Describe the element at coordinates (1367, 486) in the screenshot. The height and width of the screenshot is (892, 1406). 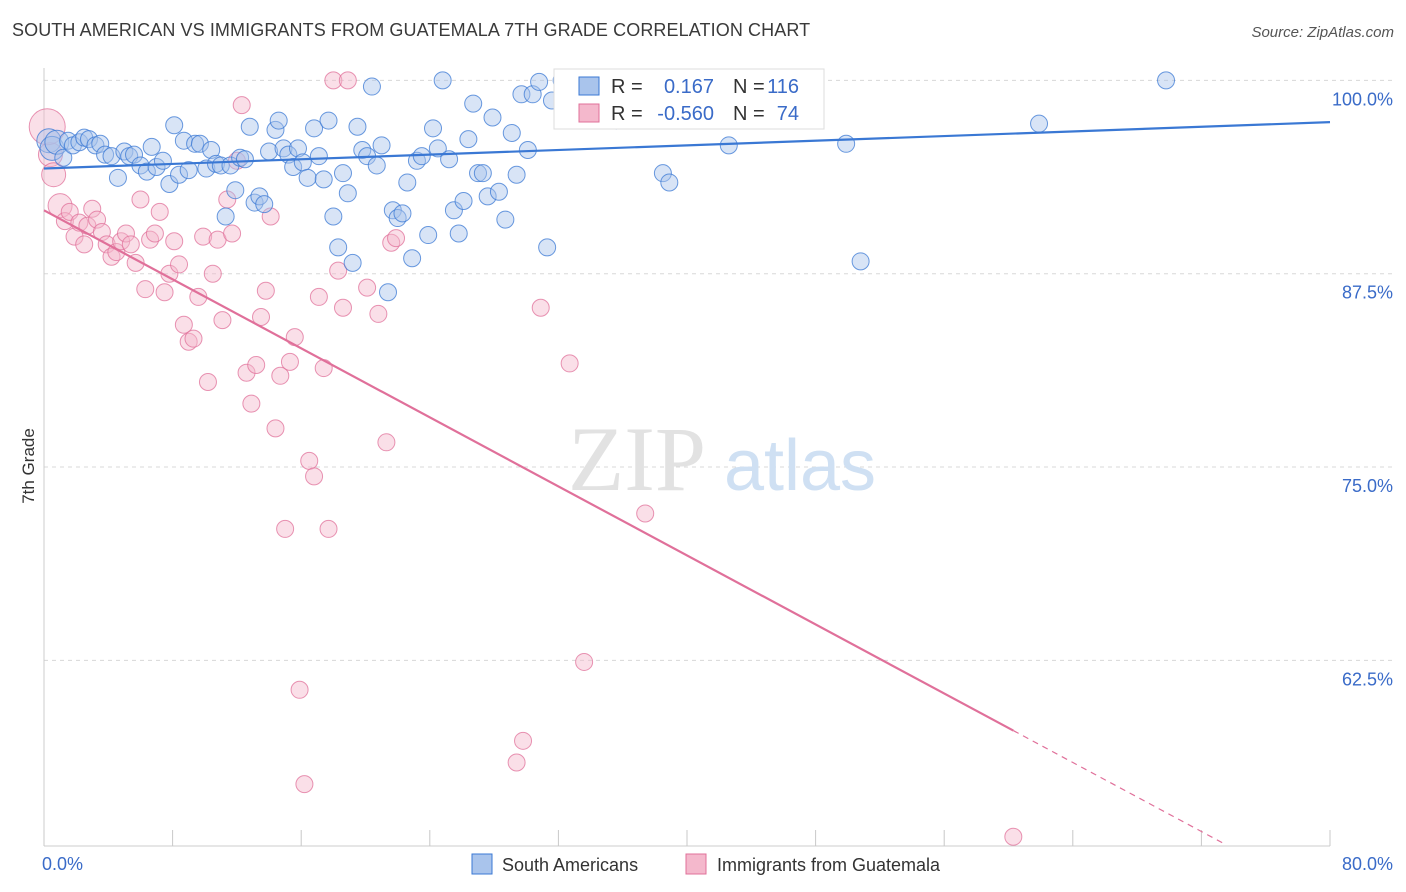
I see `y-tick-label: 75.0%` at that location.